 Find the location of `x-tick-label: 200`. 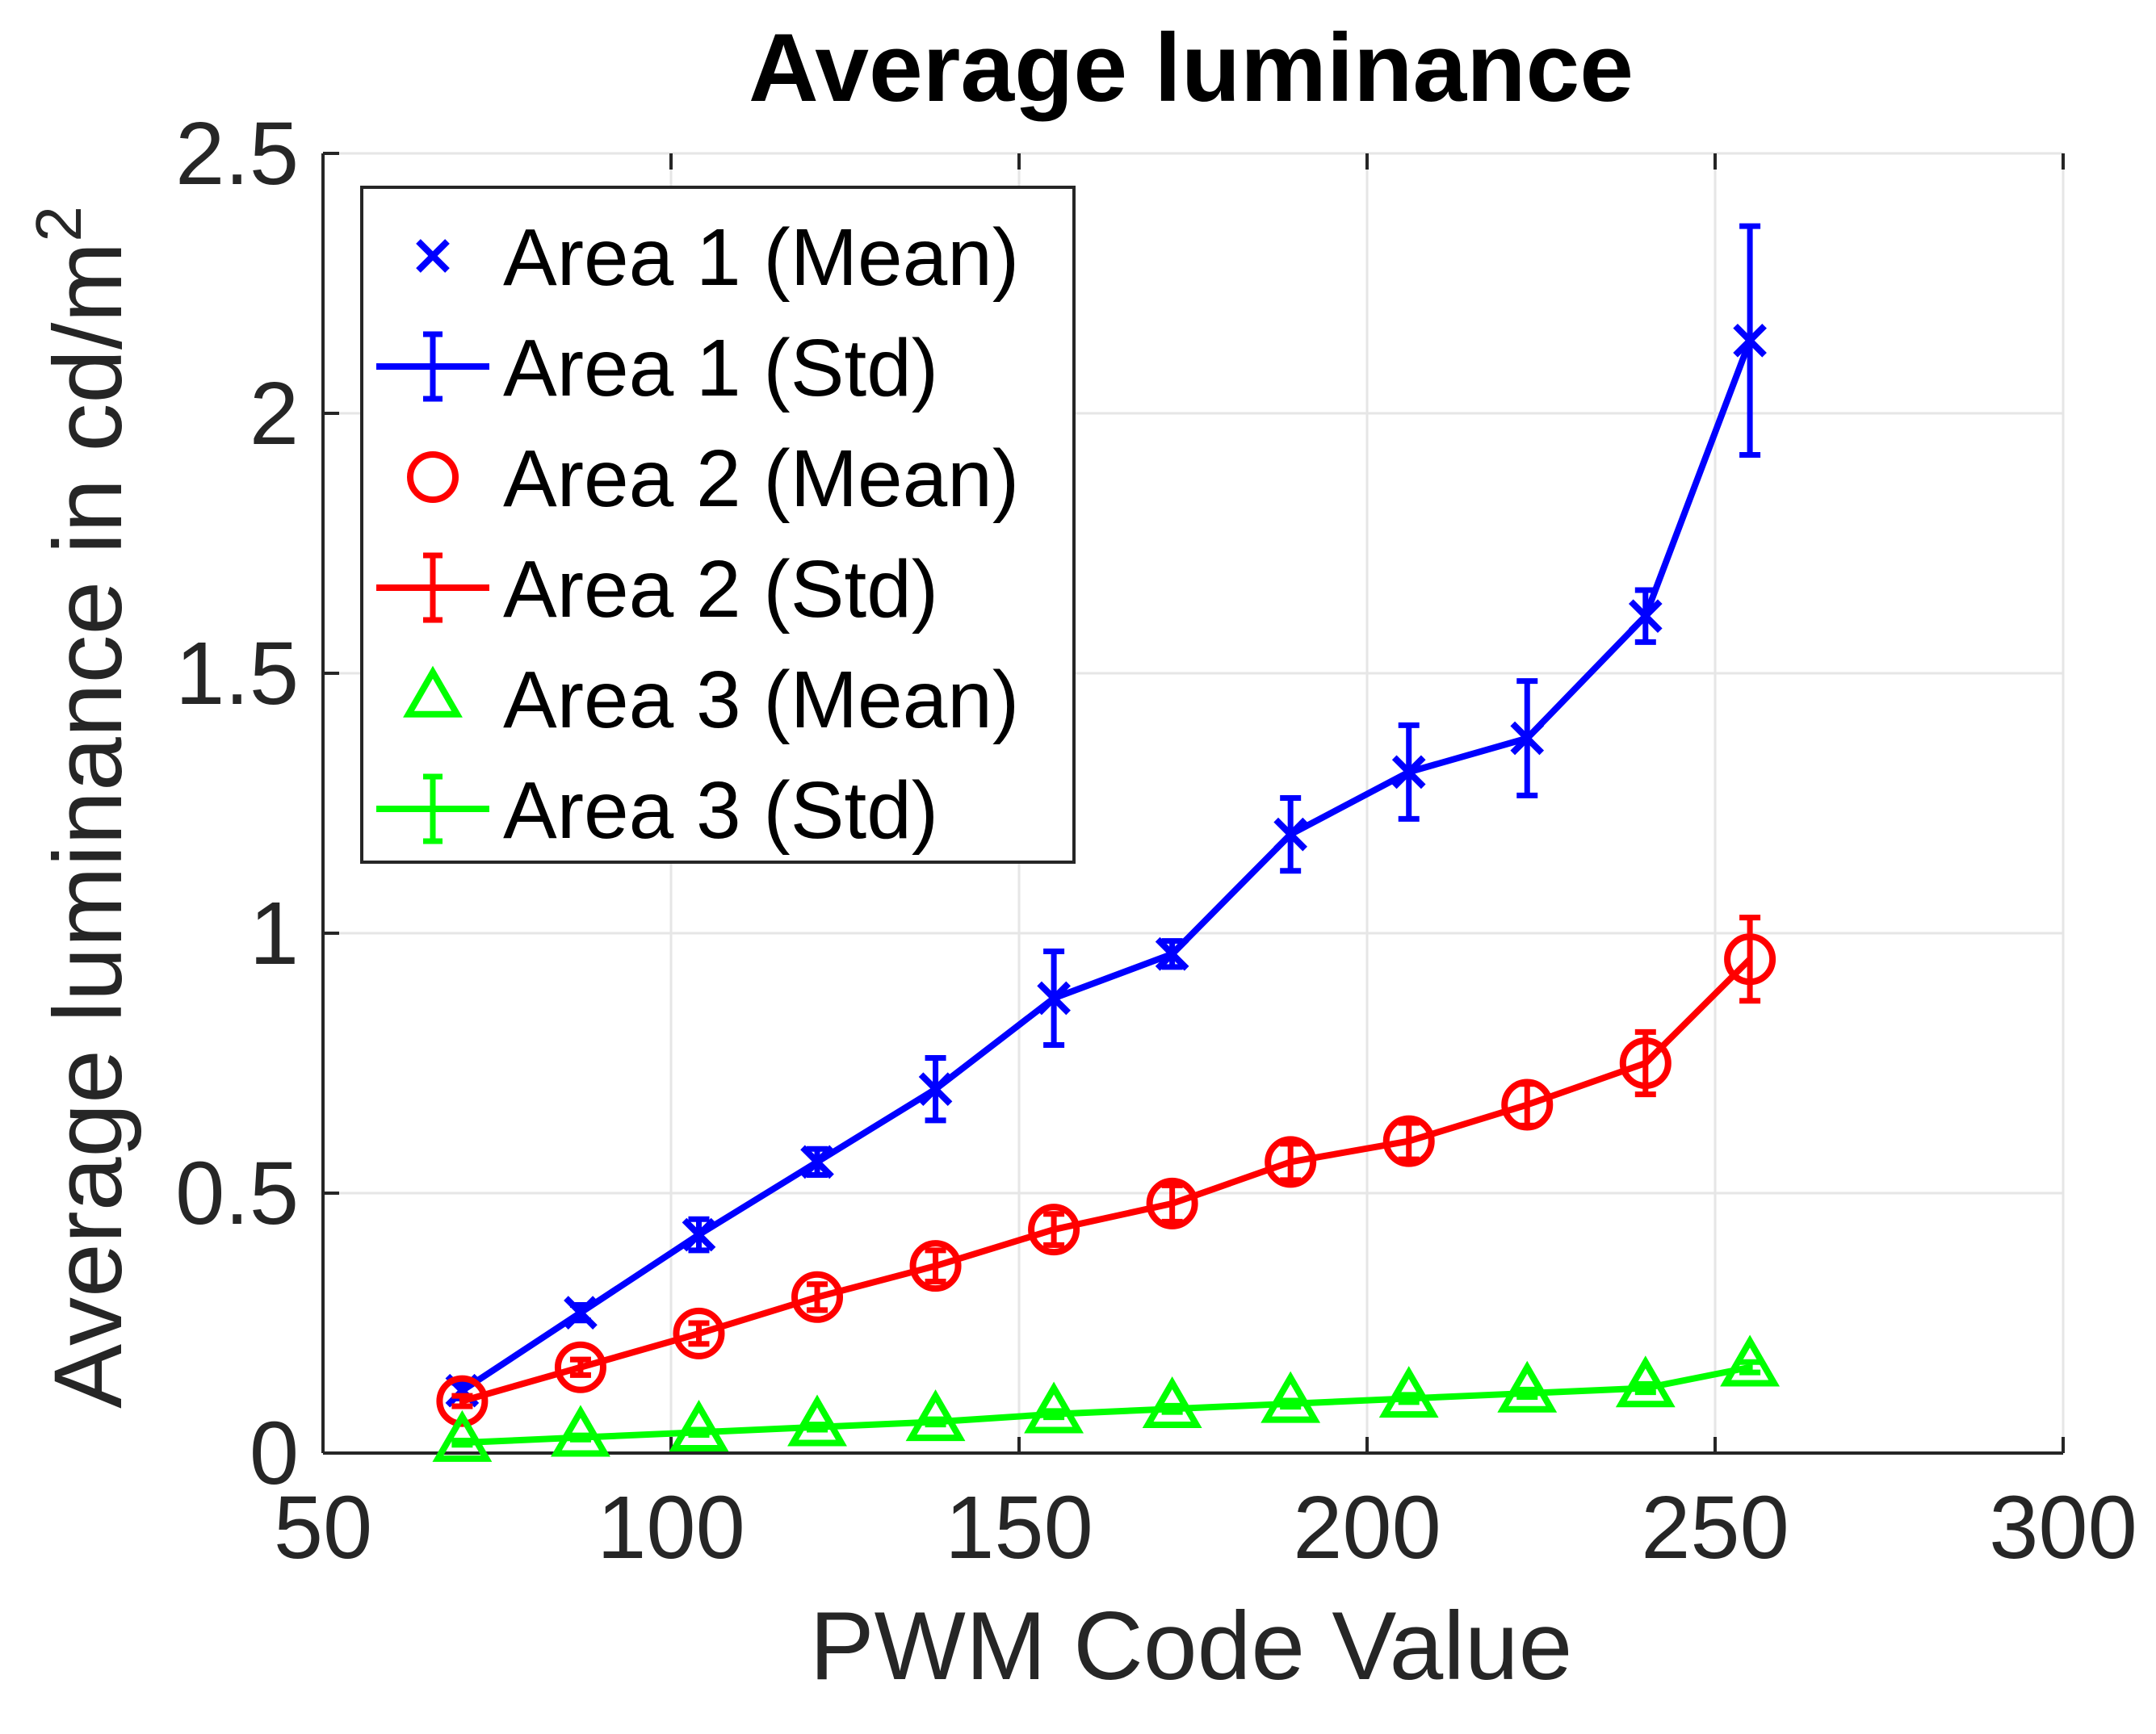

x-tick-label: 200 is located at coordinates (1367, 1527).